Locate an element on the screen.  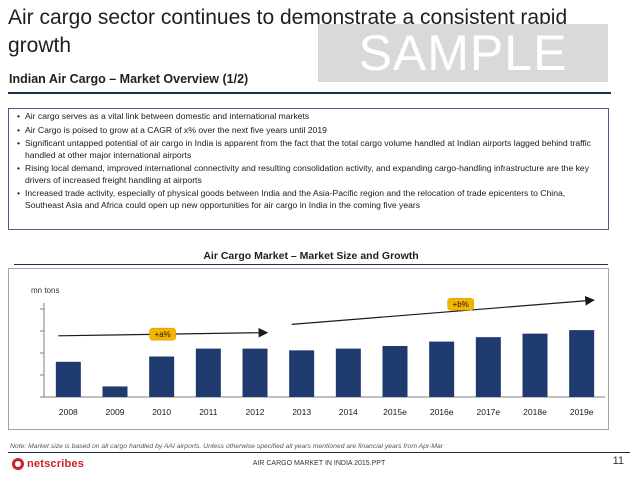
bar-2019e is located at coordinates (582, 363).